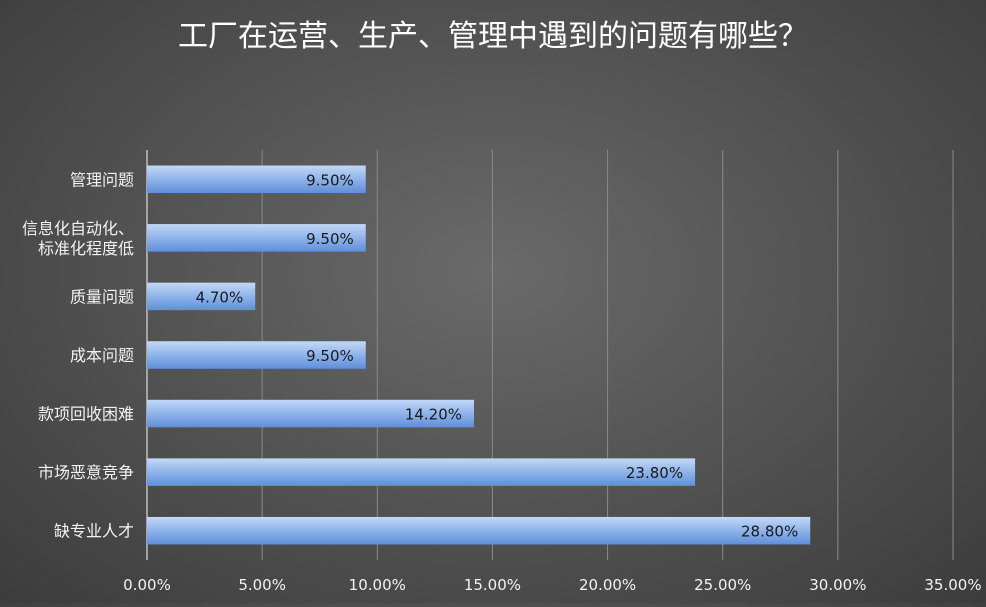 This screenshot has height=607, width=986. What do you see at coordinates (86, 248) in the screenshot?
I see `category-label: 标准化程度低` at bounding box center [86, 248].